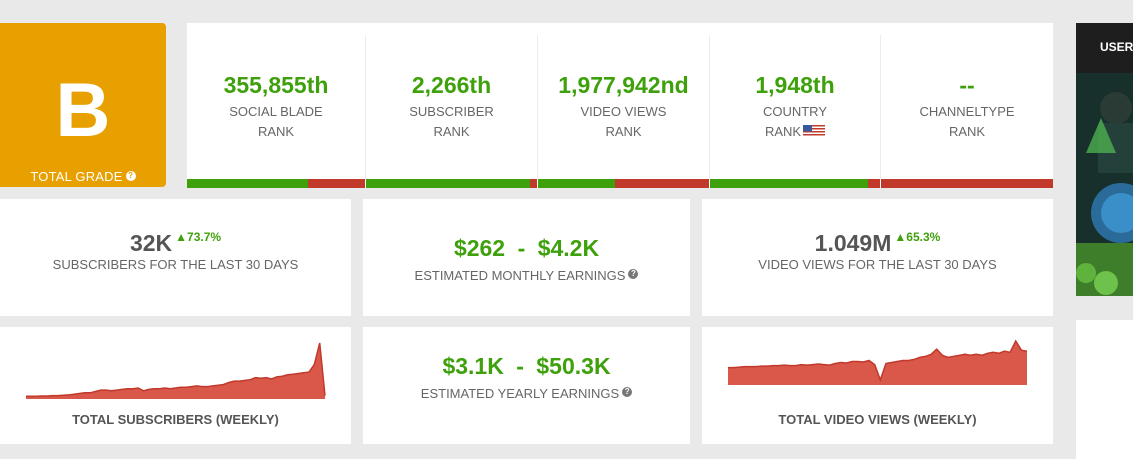 Image resolution: width=1133 pixels, height=459 pixels. I want to click on rank-value: --, so click(967, 85).